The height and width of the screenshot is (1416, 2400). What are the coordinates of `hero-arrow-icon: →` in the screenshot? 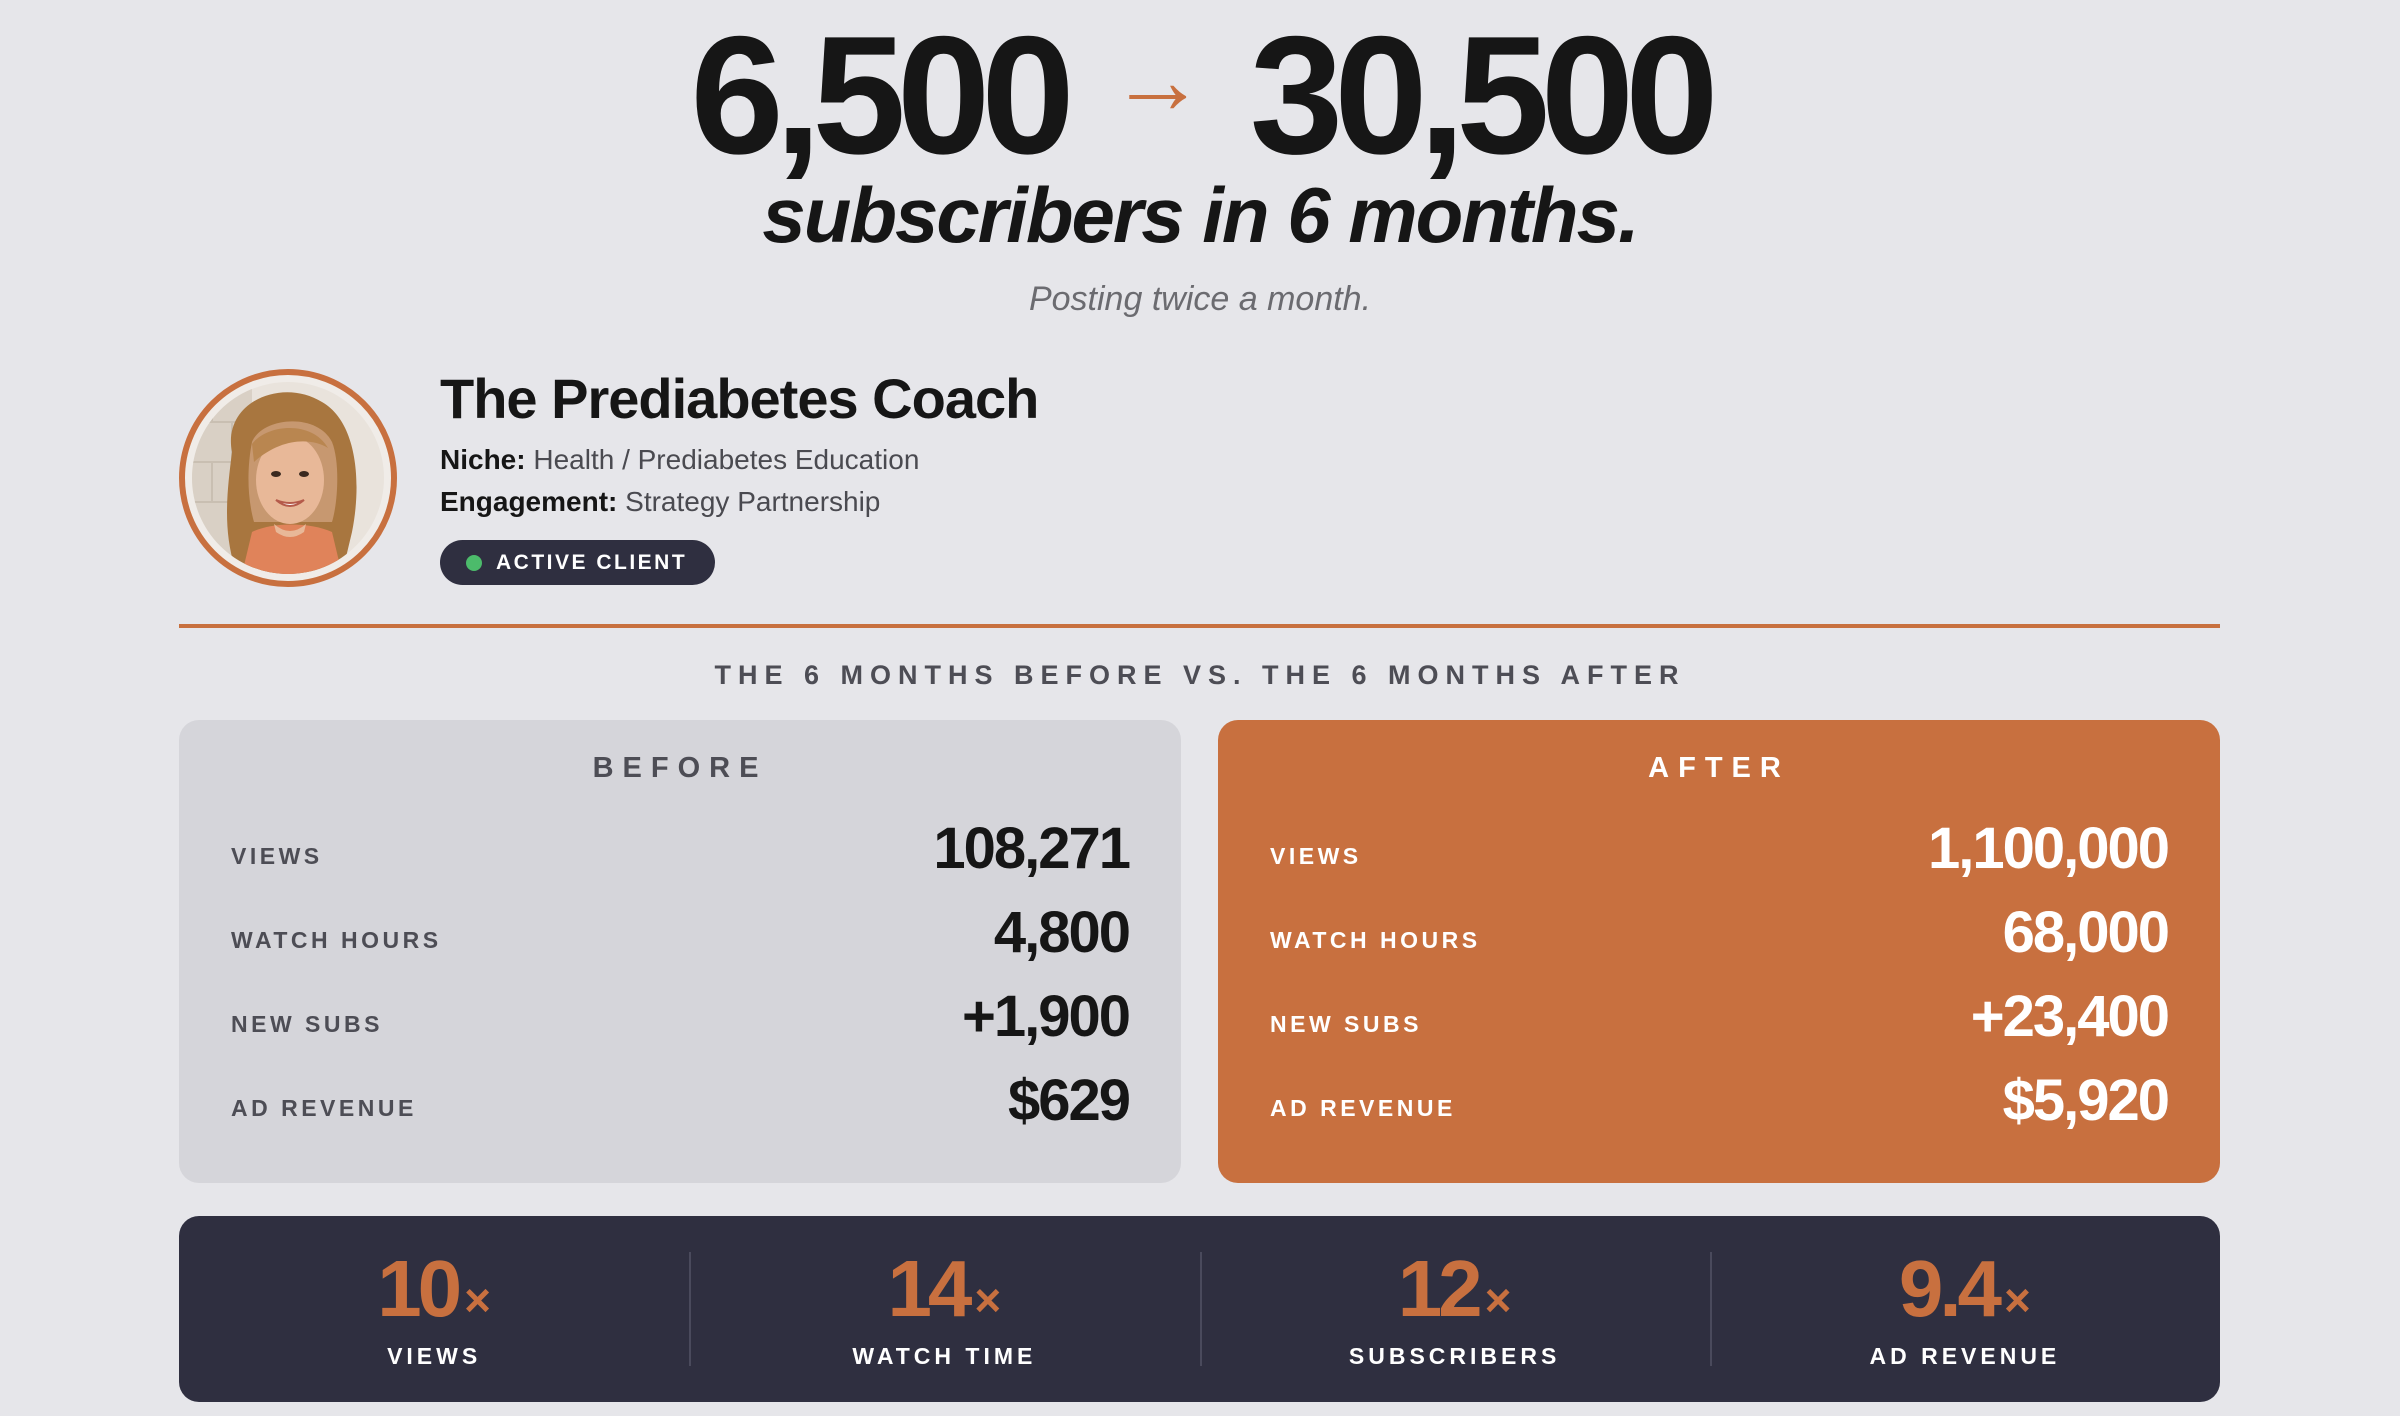 It's located at (1157, 80).